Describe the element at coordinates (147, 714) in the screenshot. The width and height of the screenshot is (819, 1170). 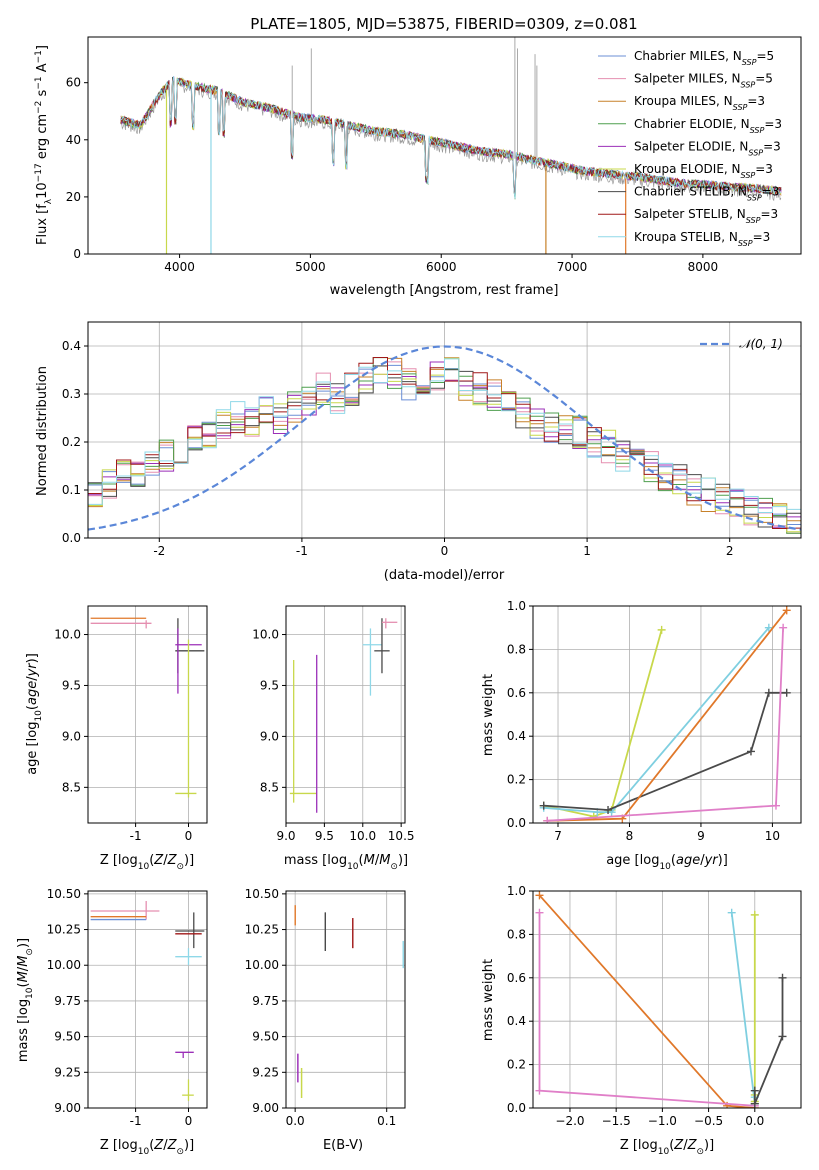
I see `plot-area` at that location.